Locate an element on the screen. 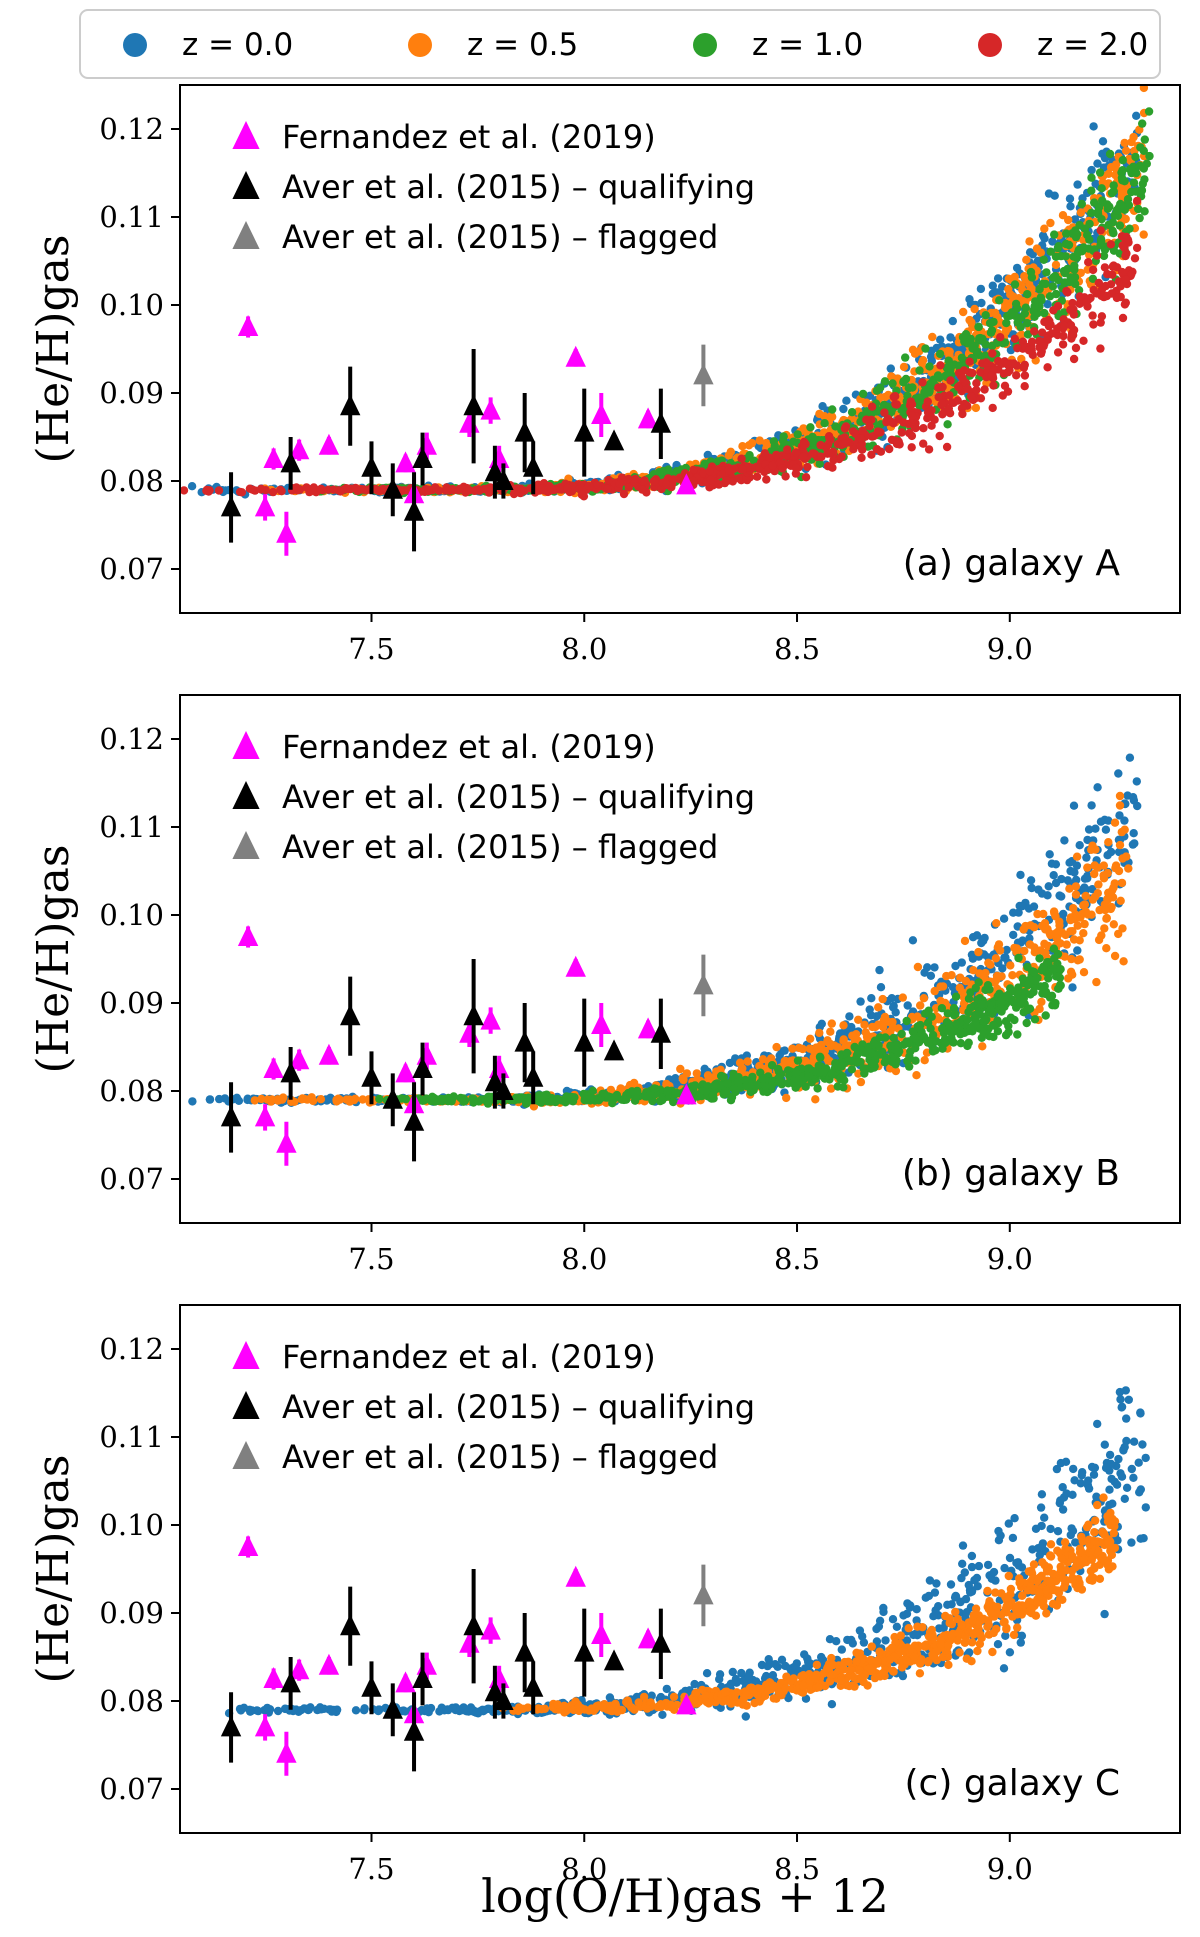 This screenshot has height=1937, width=1200. legend-marker-z05 is located at coordinates (420, 45).